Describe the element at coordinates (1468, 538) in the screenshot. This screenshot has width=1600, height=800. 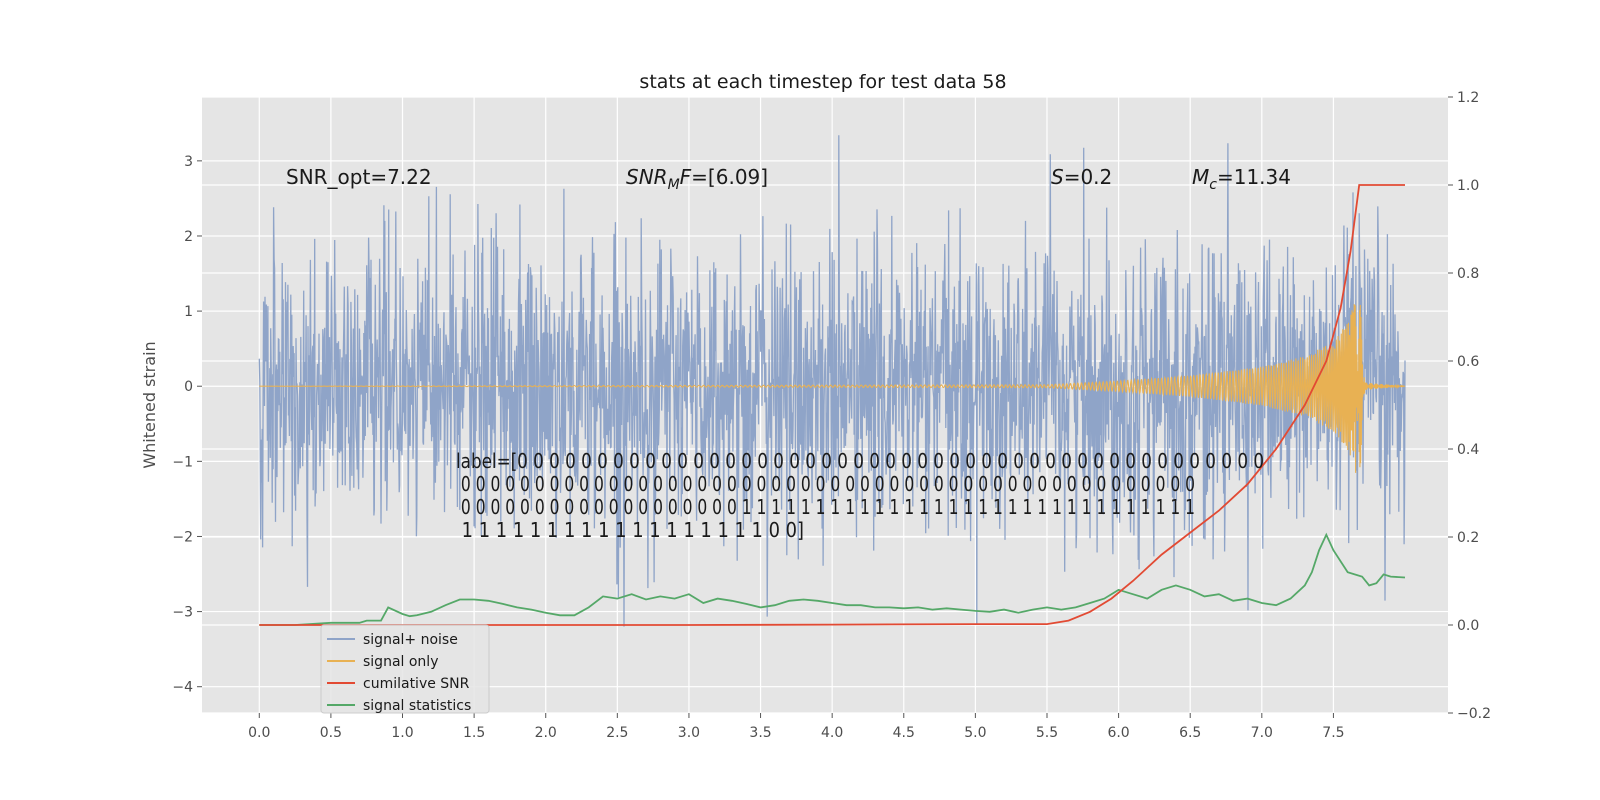
I see `y2-tick-label: 0.2` at that location.